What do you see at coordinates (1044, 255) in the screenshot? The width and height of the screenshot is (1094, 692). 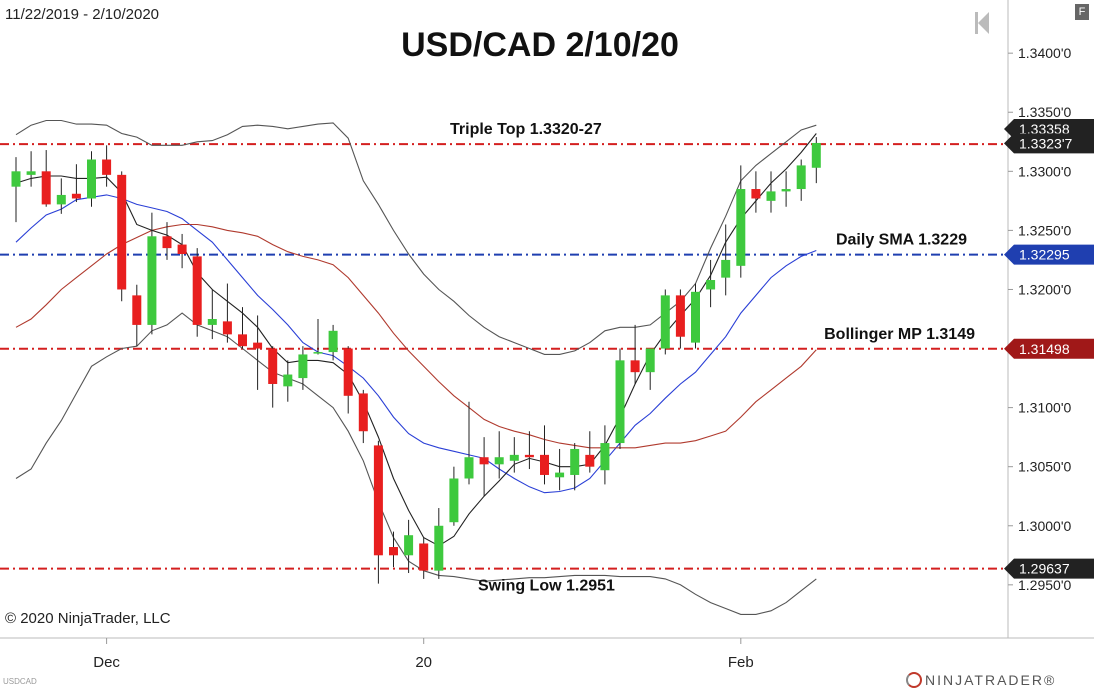 I see `price-marker-label: 1.32295` at bounding box center [1044, 255].